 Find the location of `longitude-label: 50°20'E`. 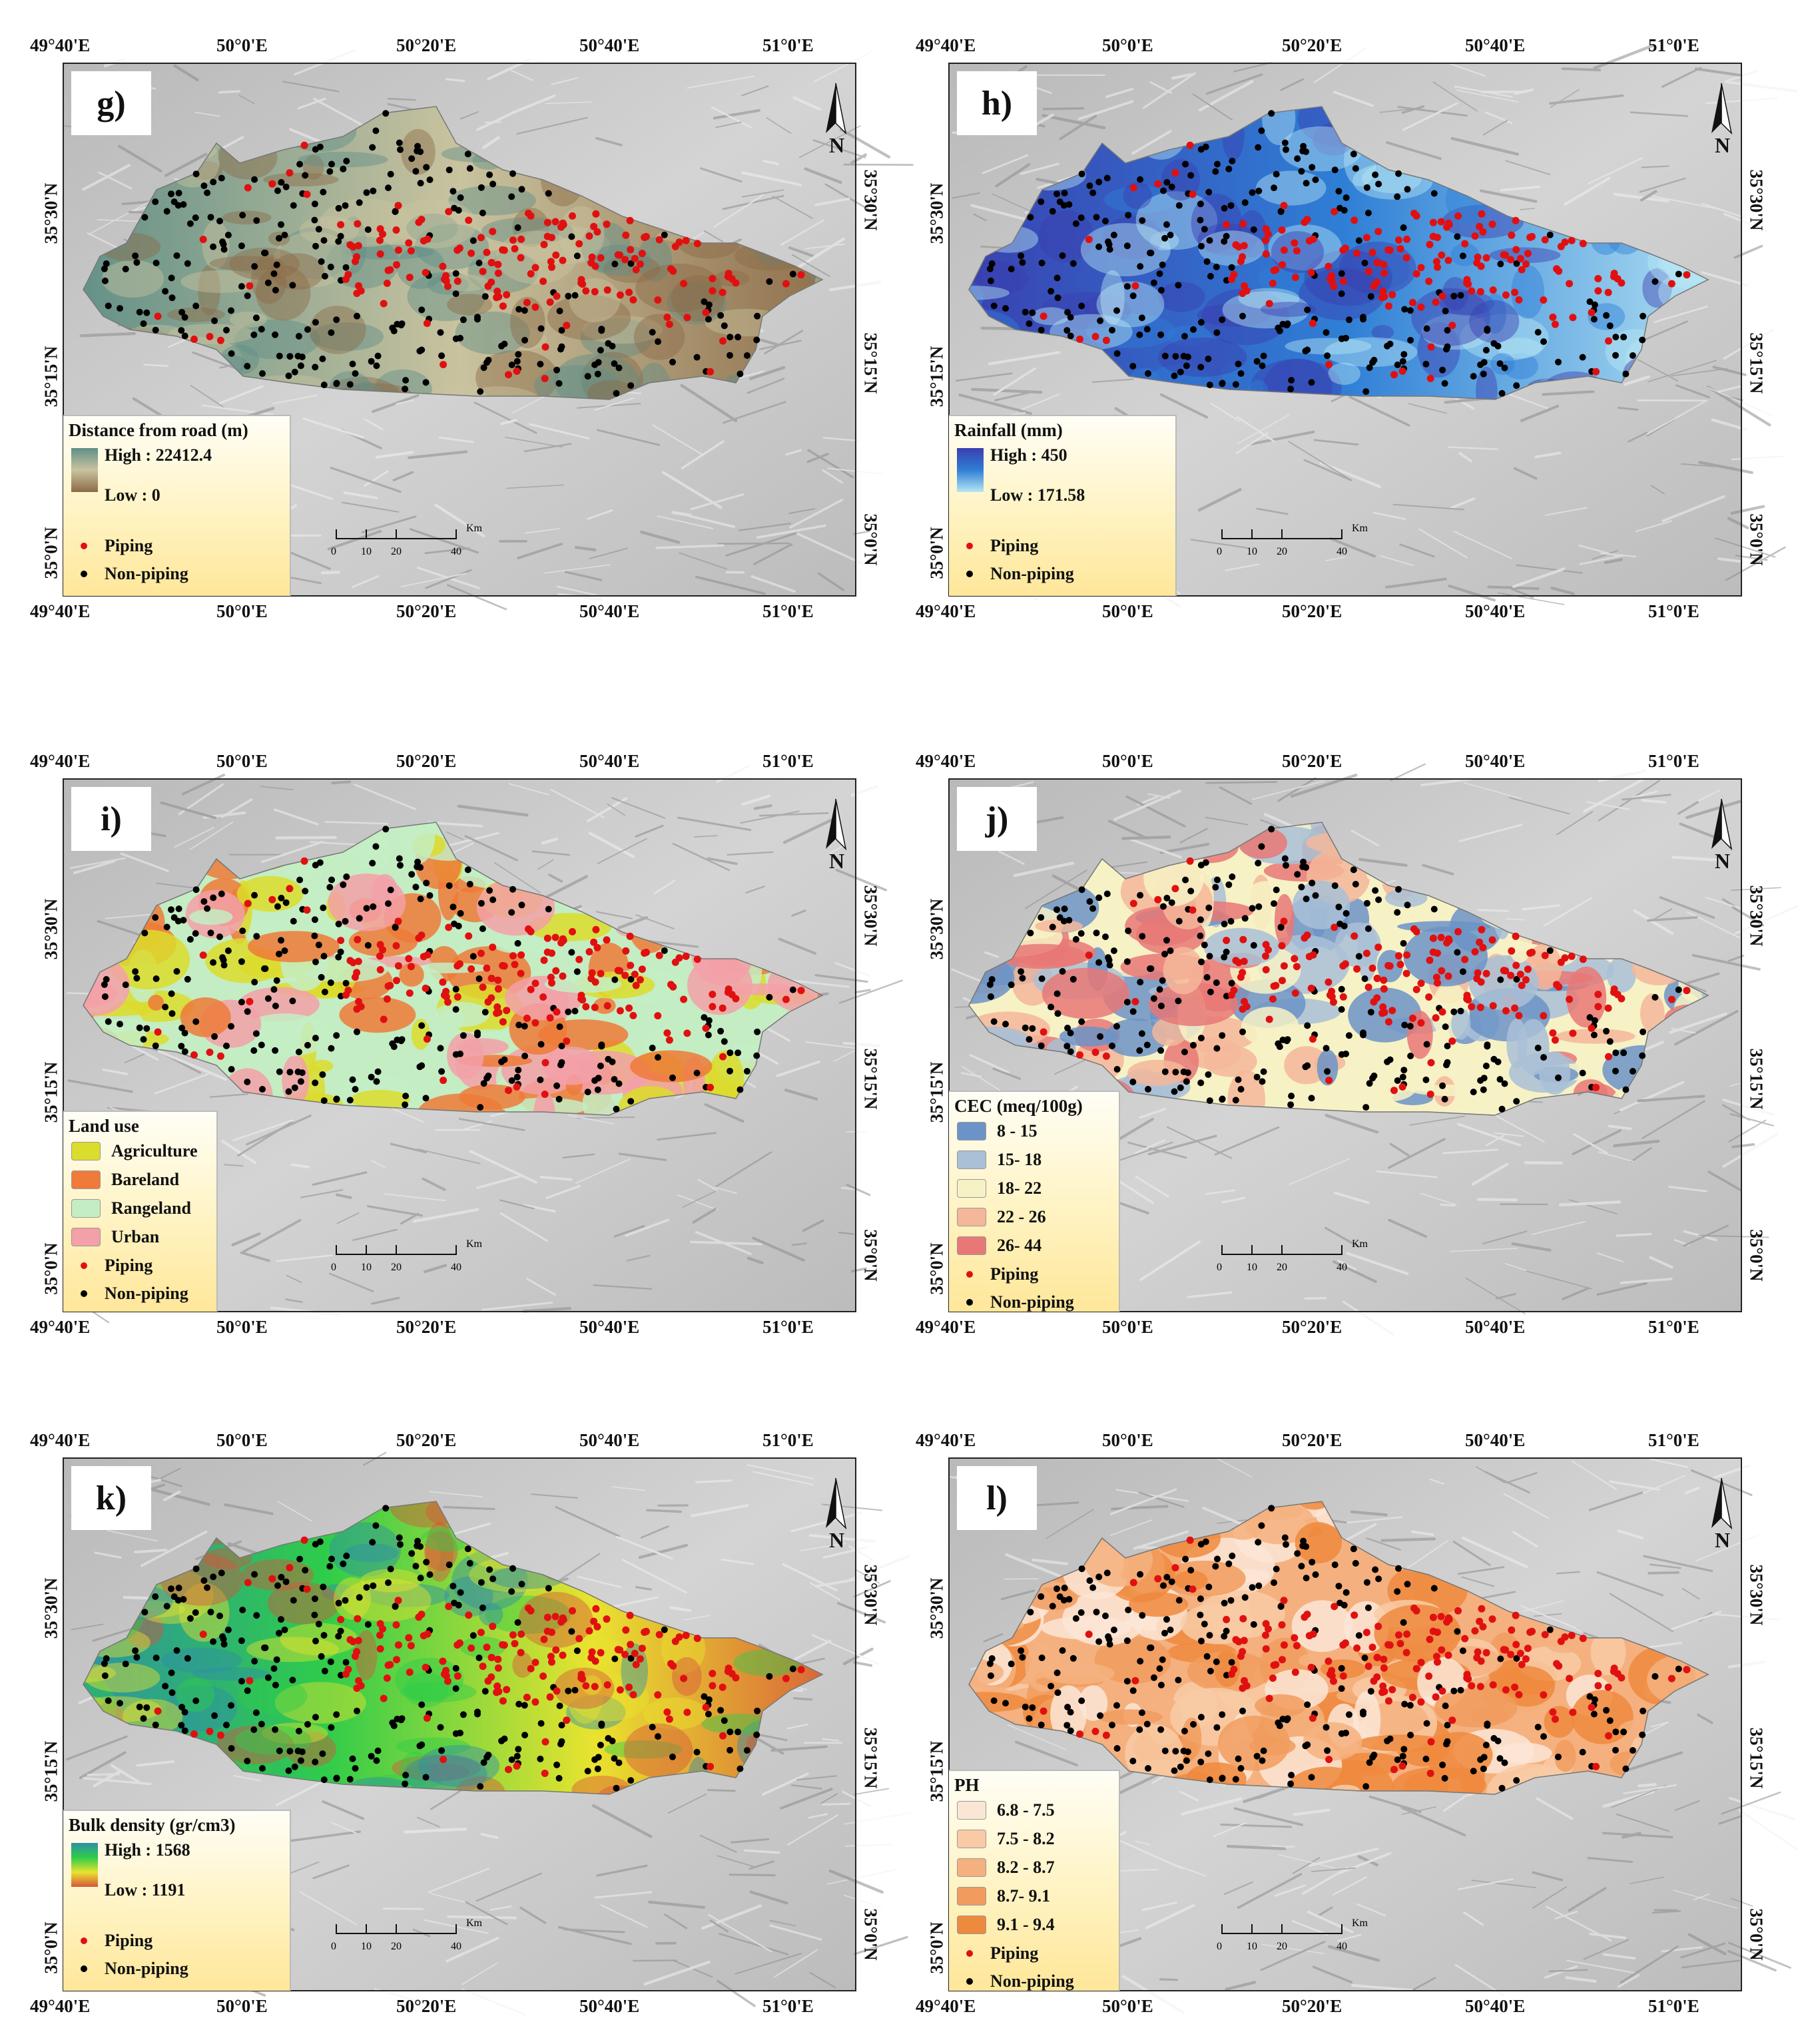

longitude-label: 50°20'E is located at coordinates (426, 1327).